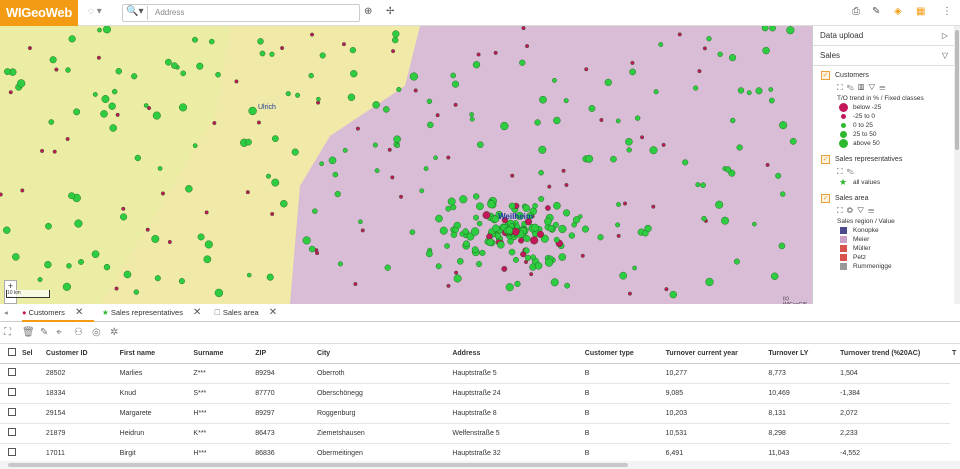 The height and width of the screenshot is (469, 960). I want to click on chevron-down-icon: ▽, so click(944, 55).